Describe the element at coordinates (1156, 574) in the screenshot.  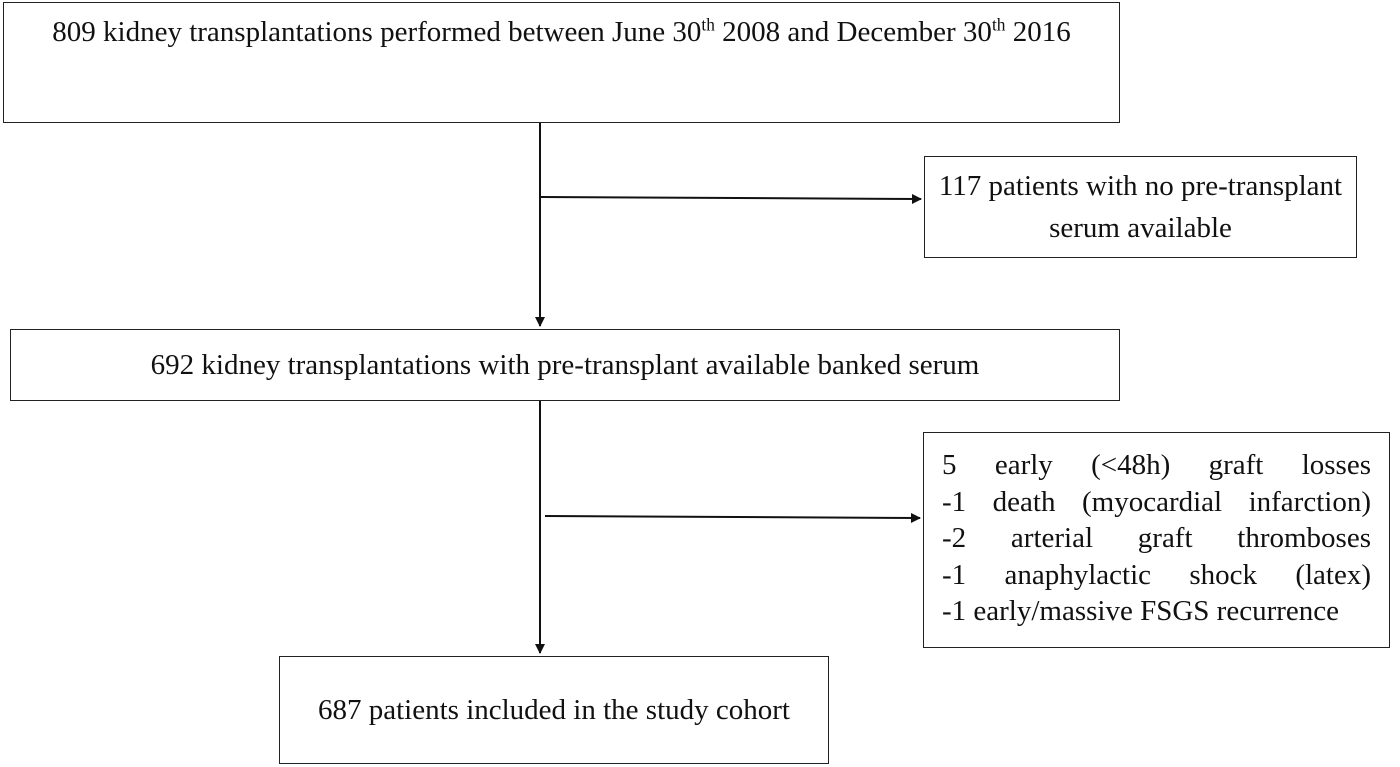
I see `exclusions-line-anaphylactic: -1 anaphylactic shock (latex)` at that location.